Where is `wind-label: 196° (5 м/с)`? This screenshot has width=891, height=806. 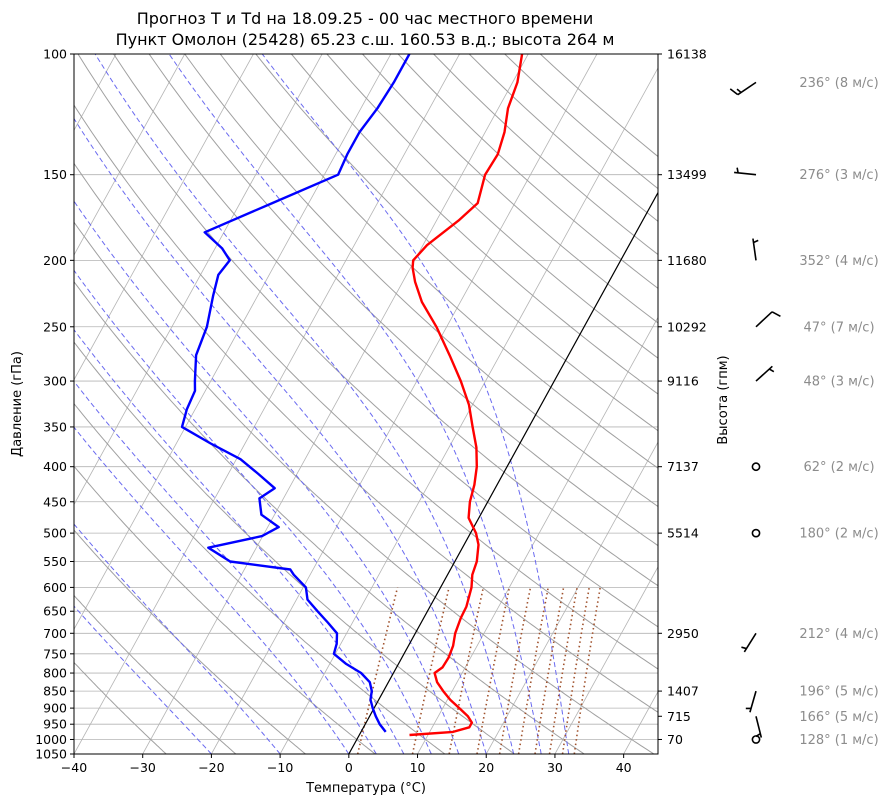 wind-label: 196° (5 м/с) is located at coordinates (838, 692).